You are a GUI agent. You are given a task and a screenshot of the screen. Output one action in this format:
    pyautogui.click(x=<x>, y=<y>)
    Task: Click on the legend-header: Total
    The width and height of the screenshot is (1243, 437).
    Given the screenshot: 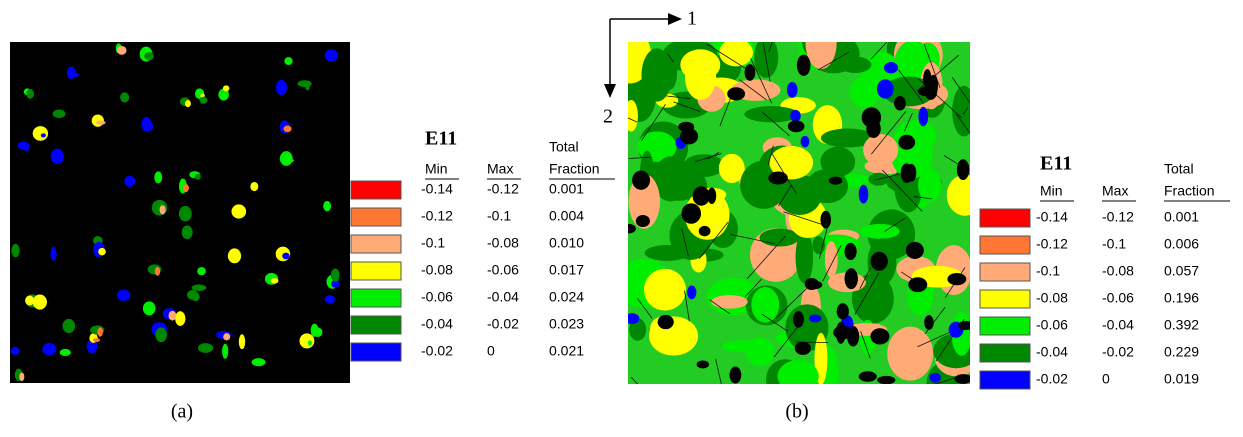 What is the action you would take?
    pyautogui.click(x=1179, y=169)
    